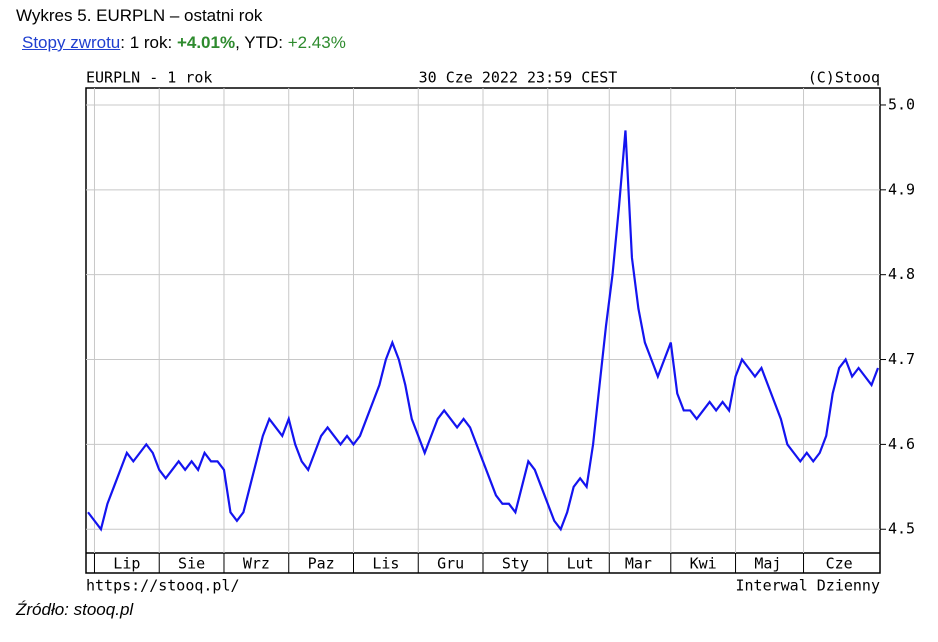 This screenshot has width=938, height=642. What do you see at coordinates (163, 586) in the screenshot?
I see `footer-left: https://stooq.pl/` at bounding box center [163, 586].